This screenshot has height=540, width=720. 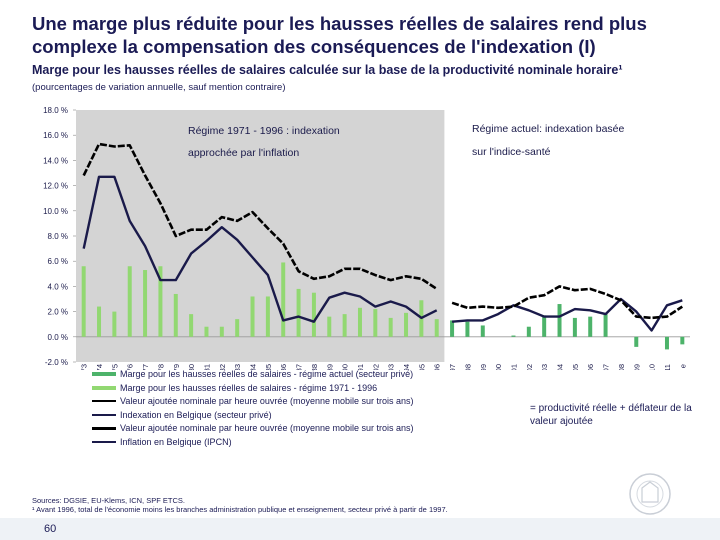 I want to click on x-tick-label: 1979, so click(x=176, y=367).